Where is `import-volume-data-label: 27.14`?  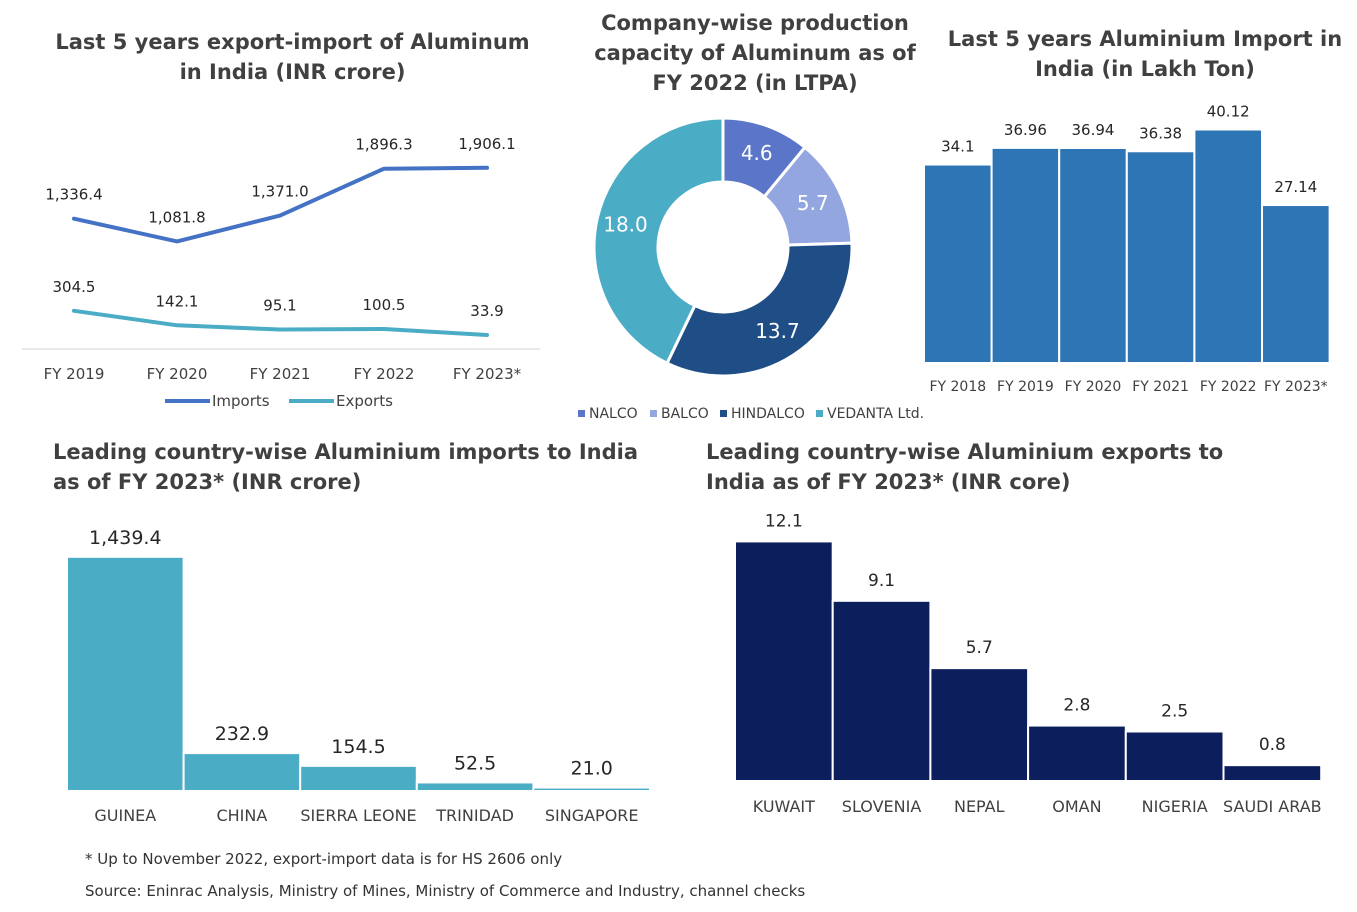 import-volume-data-label: 27.14 is located at coordinates (1295, 187).